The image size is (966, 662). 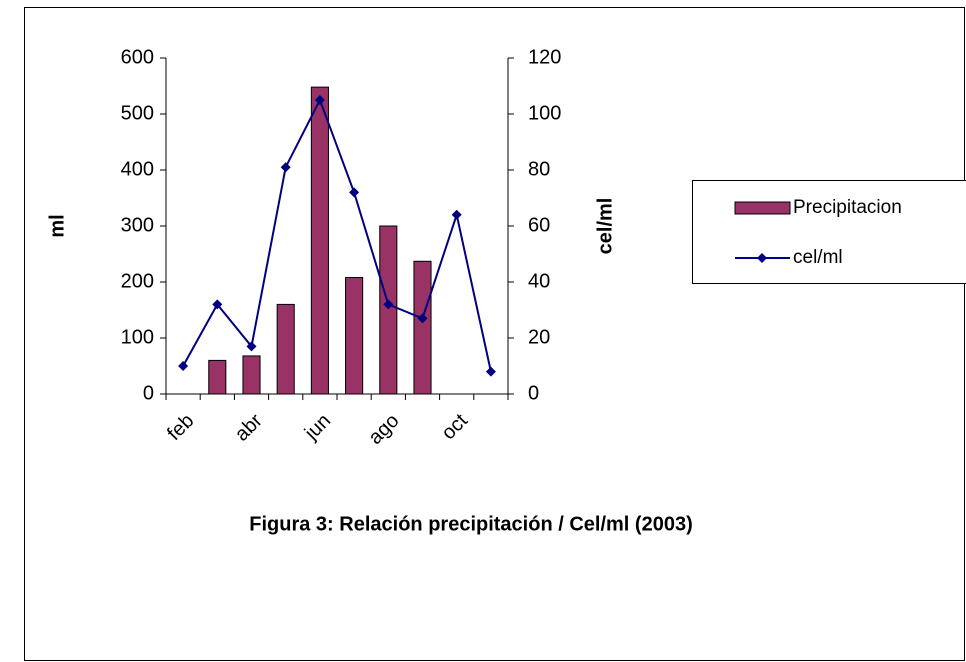 I want to click on y-tick-label: 300, so click(x=137, y=225).